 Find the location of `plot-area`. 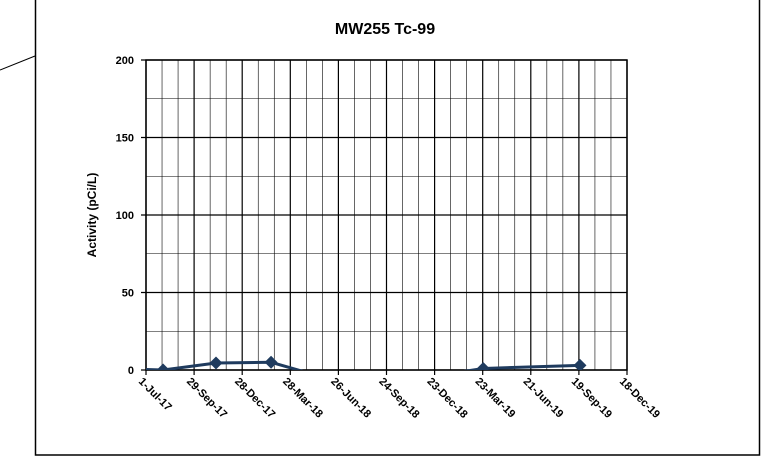

plot-area is located at coordinates (366, 362).